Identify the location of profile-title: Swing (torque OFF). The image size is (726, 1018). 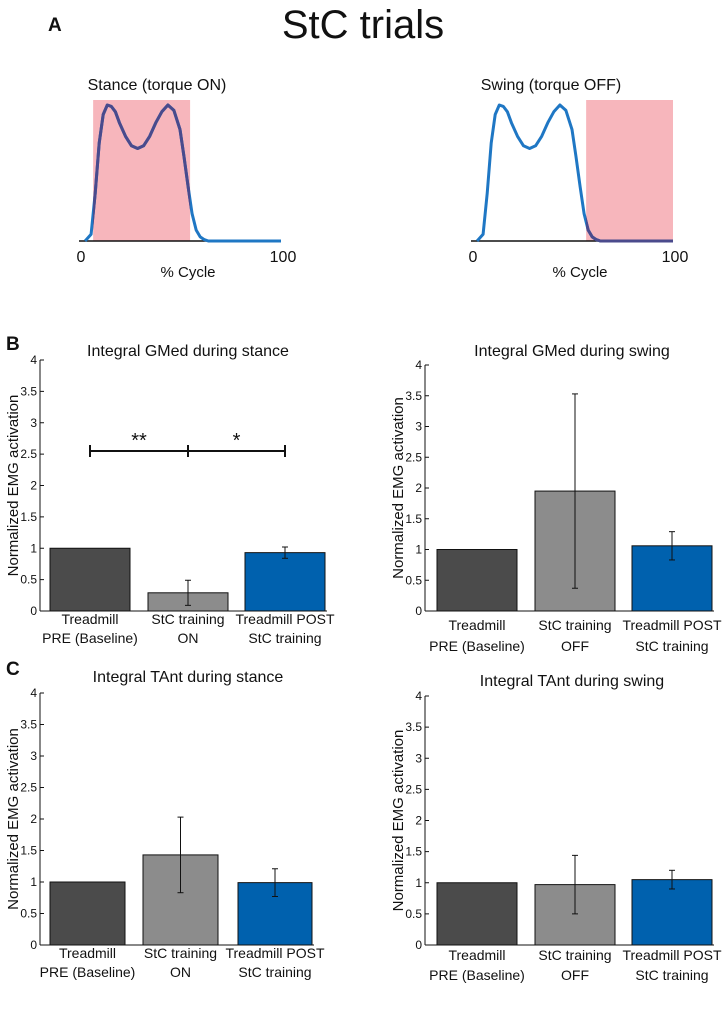
(551, 85).